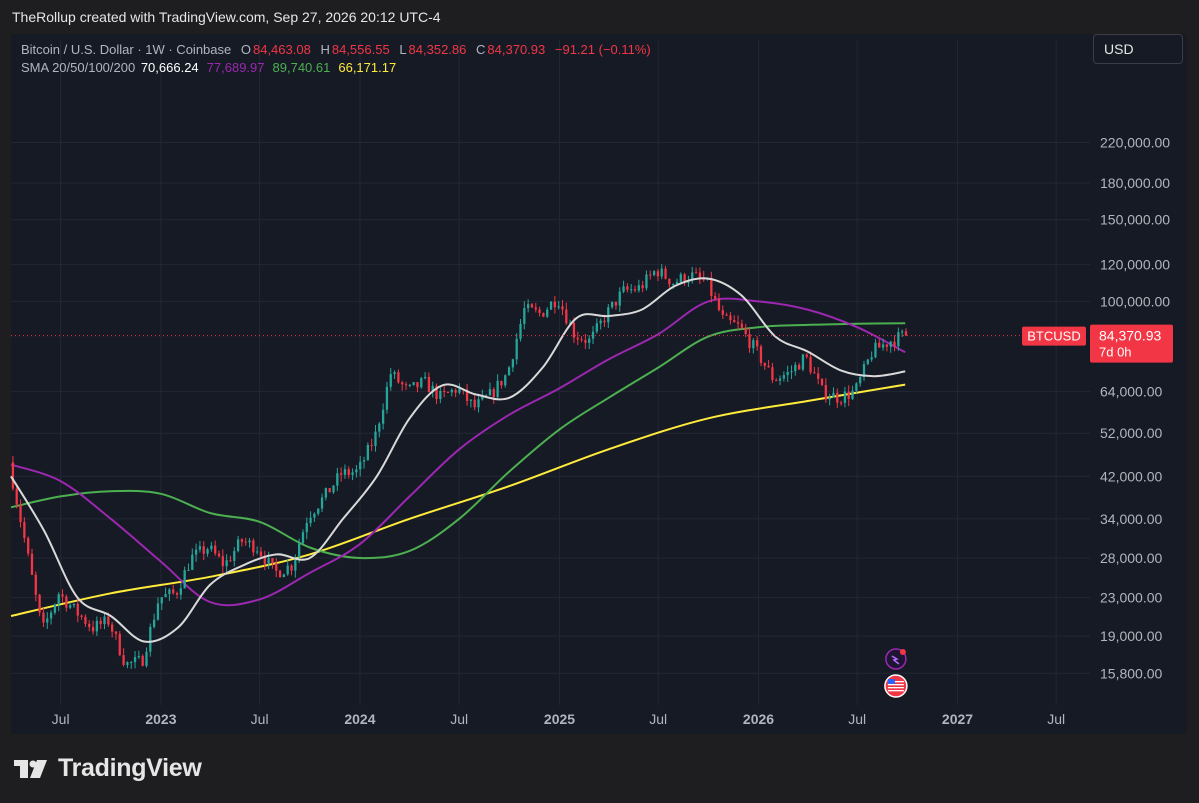  Describe the element at coordinates (1115, 352) in the screenshot. I see `price-tag-countdown: 7d 0h` at that location.